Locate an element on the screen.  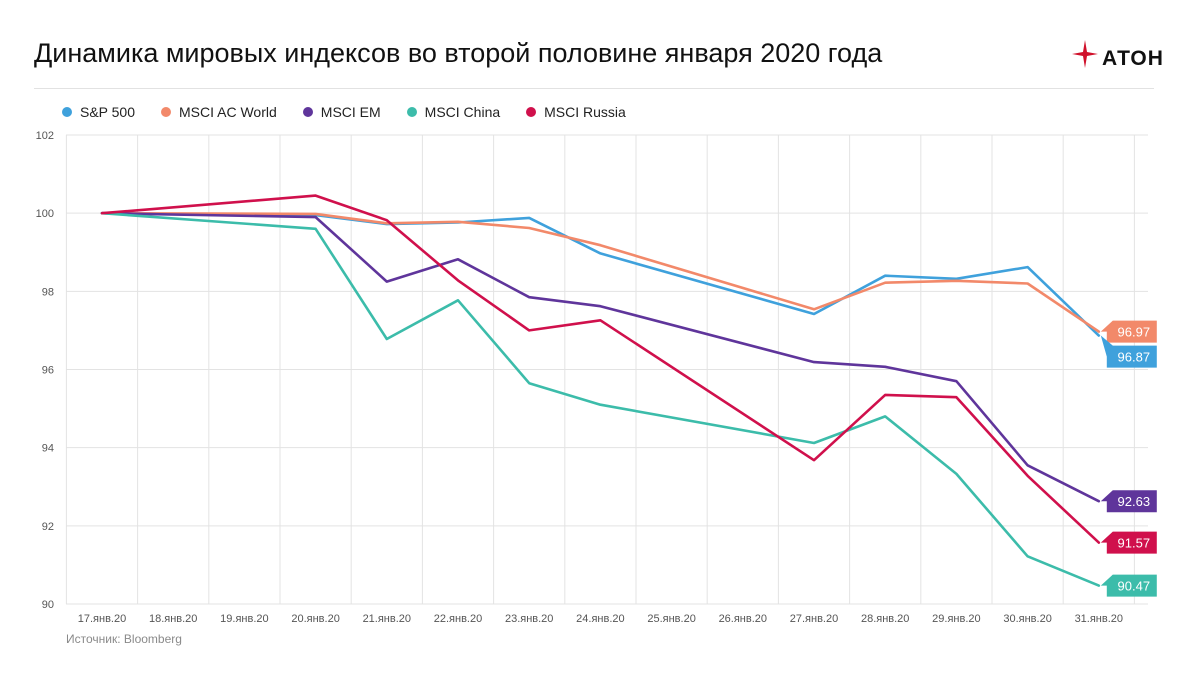
legend-label: MSCI EM is located at coordinates (350, 112).